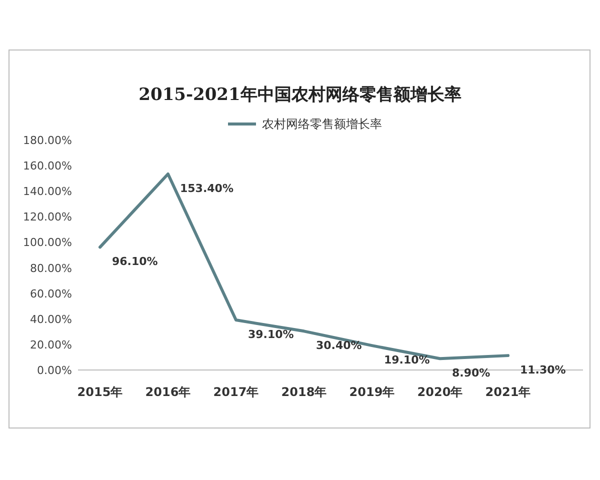 This screenshot has height=480, width=600. Describe the element at coordinates (47, 166) in the screenshot. I see `y-tick-label: 160.00%` at that location.